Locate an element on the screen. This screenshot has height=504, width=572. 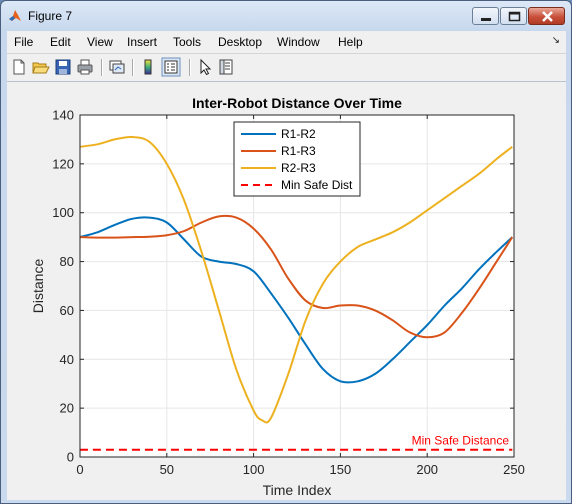
colorbar-icon is located at coordinates (148, 67).